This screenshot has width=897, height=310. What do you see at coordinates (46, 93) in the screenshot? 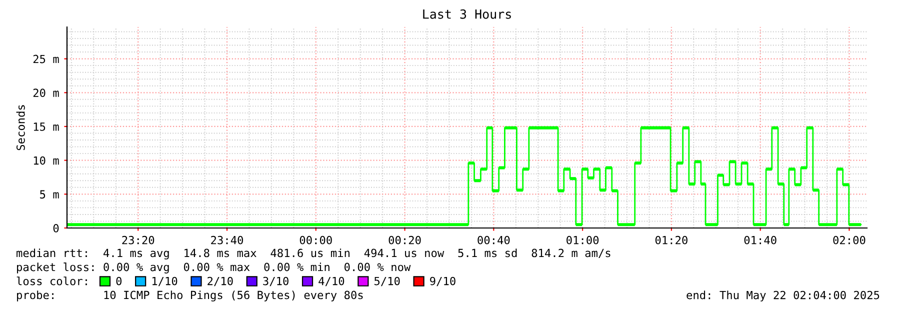
I see `y-tick-label: 20 m` at bounding box center [46, 93].